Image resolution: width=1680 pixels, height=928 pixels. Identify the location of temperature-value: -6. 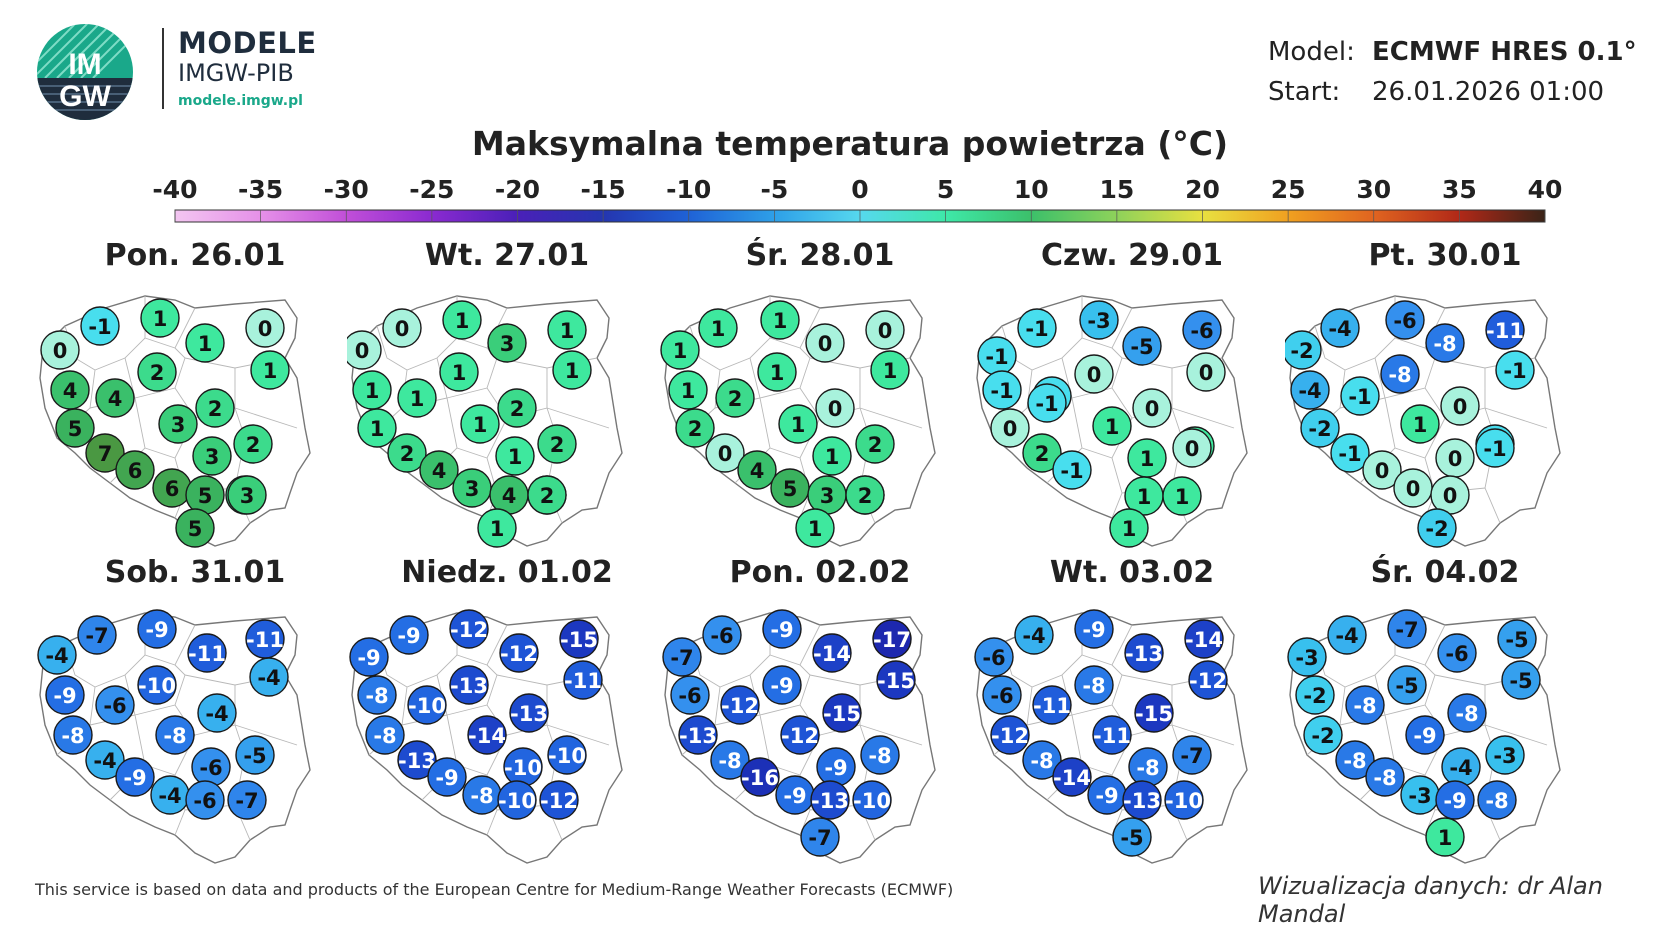
(721, 636).